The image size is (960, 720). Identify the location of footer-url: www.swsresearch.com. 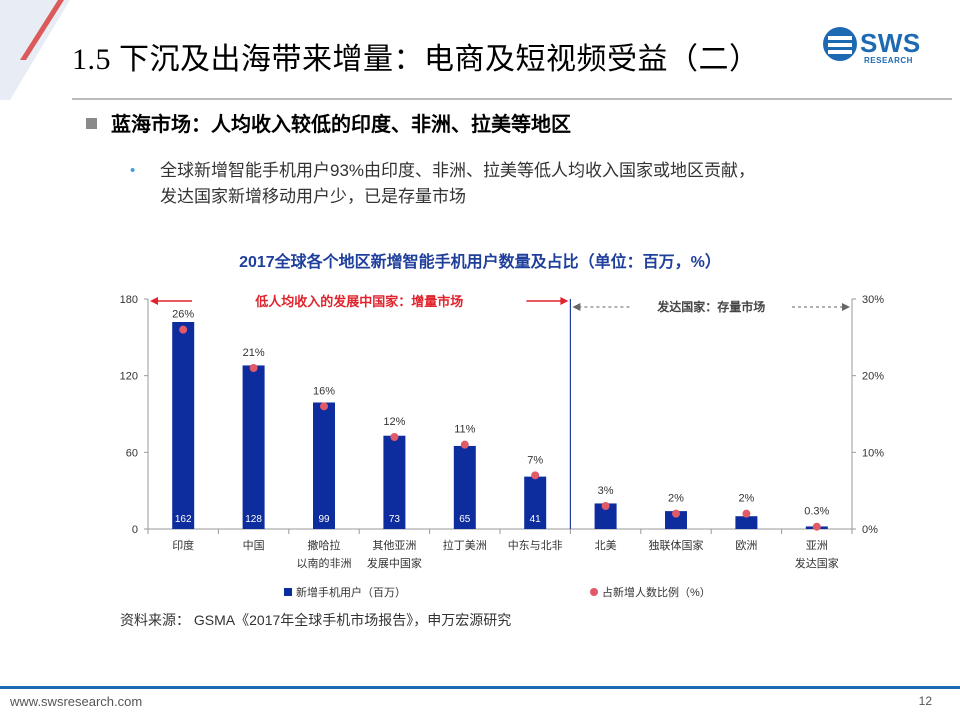
(76, 701).